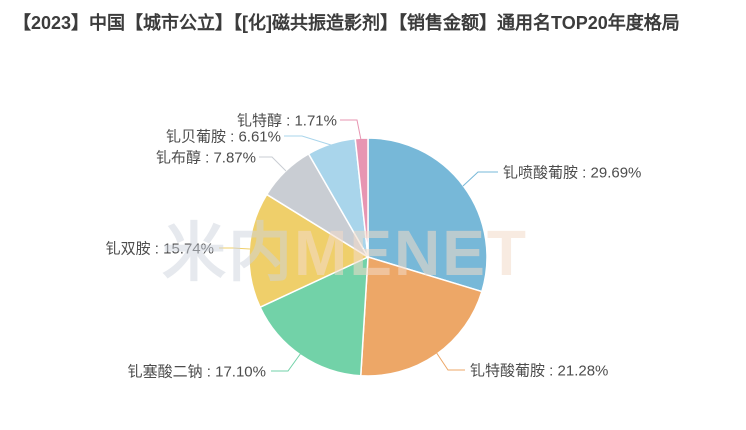 This screenshot has height=430, width=746. Describe the element at coordinates (287, 120) in the screenshot. I see `slice-label: 钆特醇 : 1.71%` at that location.